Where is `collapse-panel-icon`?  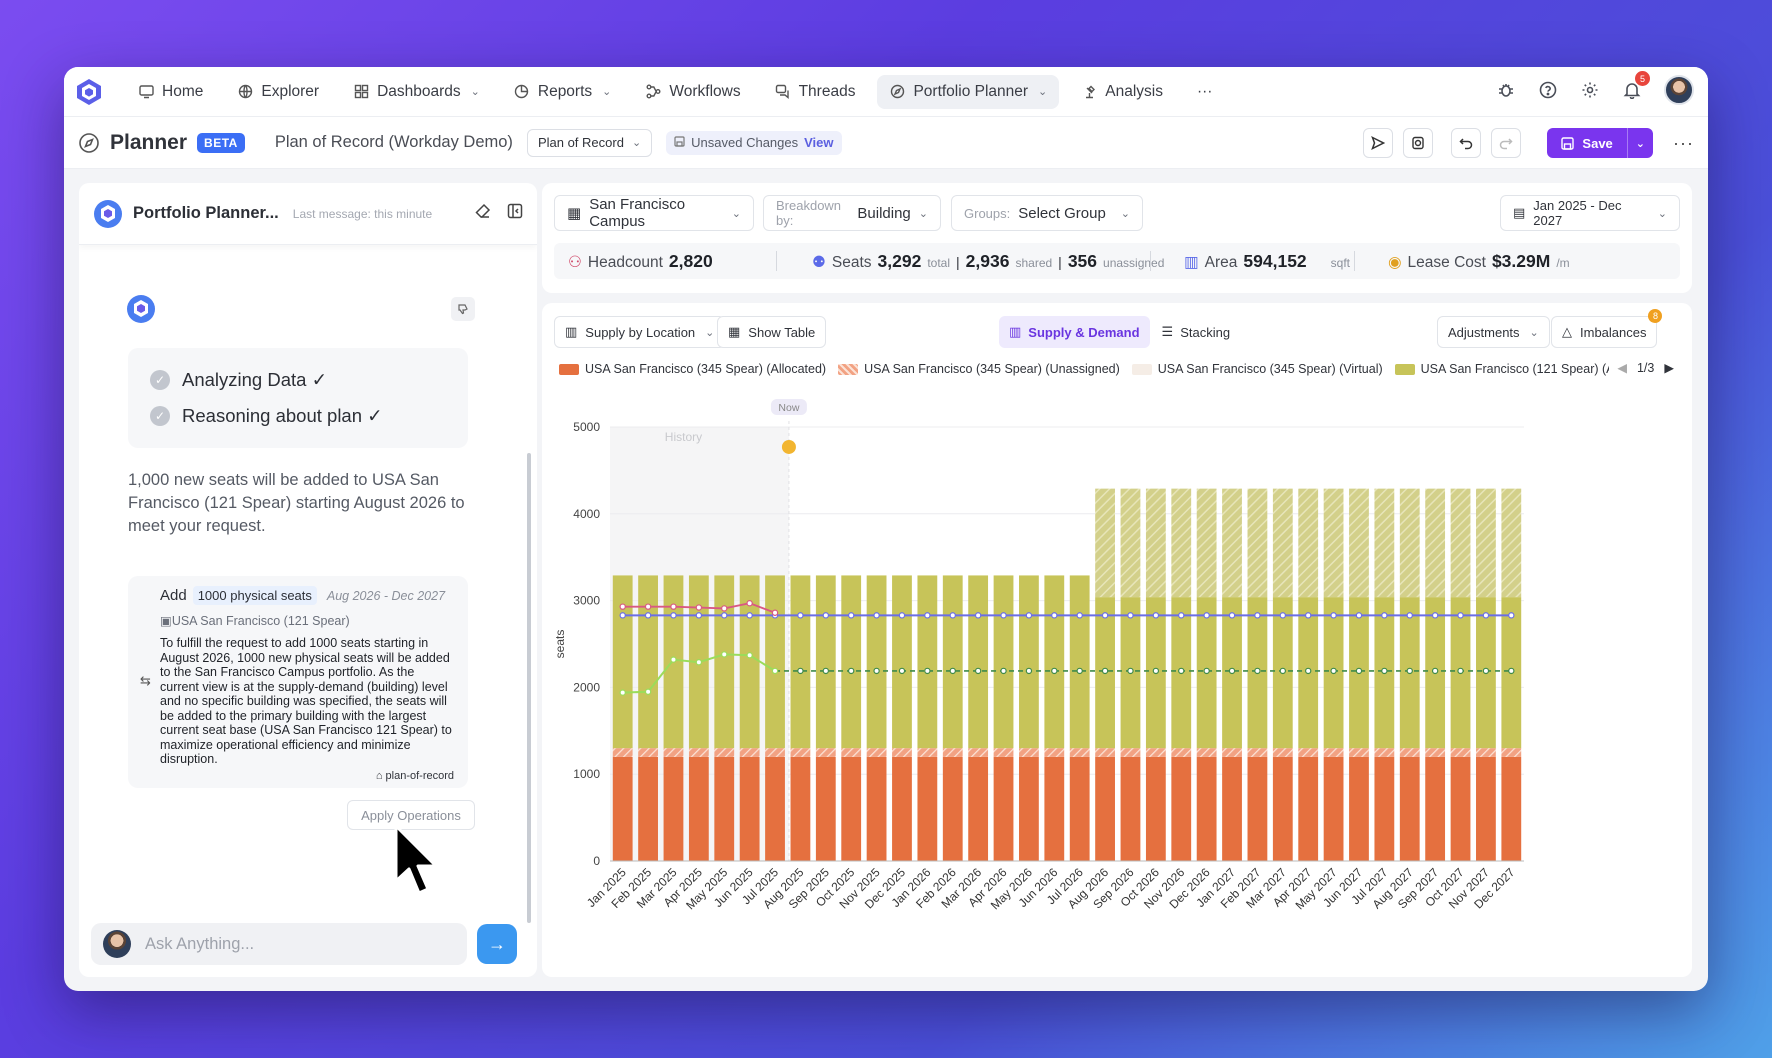
collapse-panel-icon is located at coordinates (515, 213).